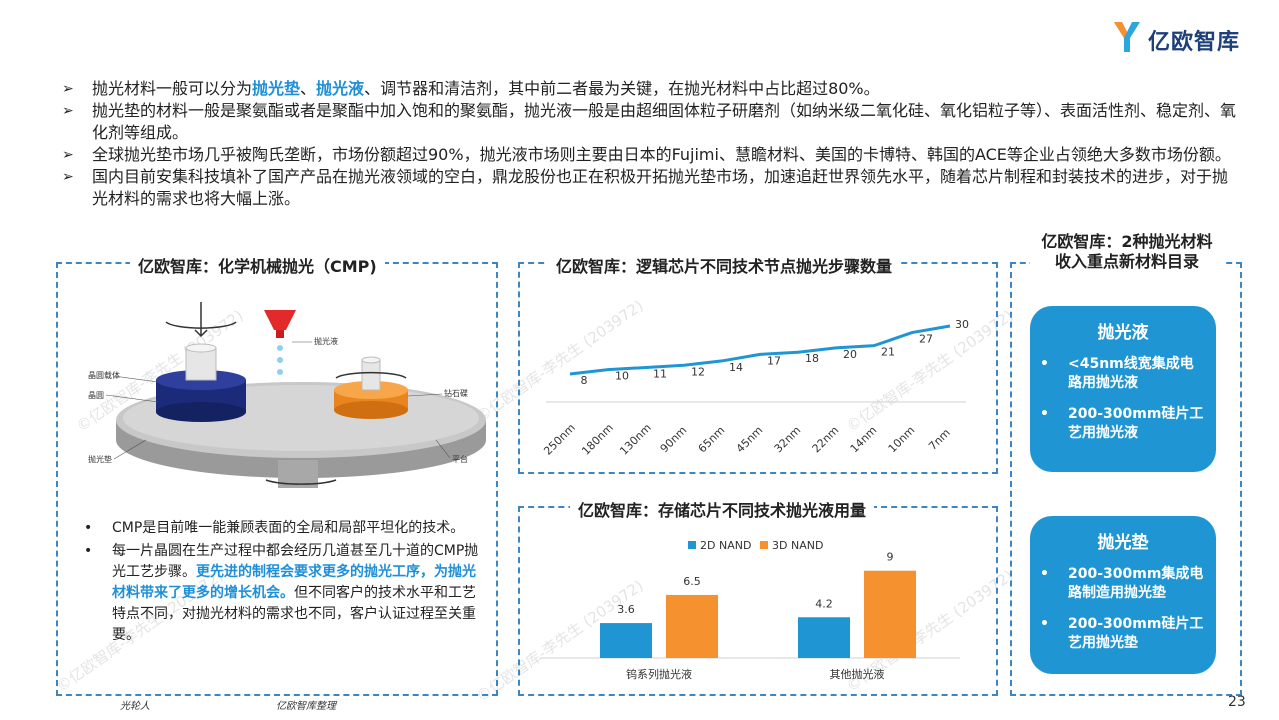 Image resolution: width=1279 pixels, height=720 pixels. What do you see at coordinates (659, 674) in the screenshot?
I see `x-tick-label: 钨系列抛光液` at bounding box center [659, 674].